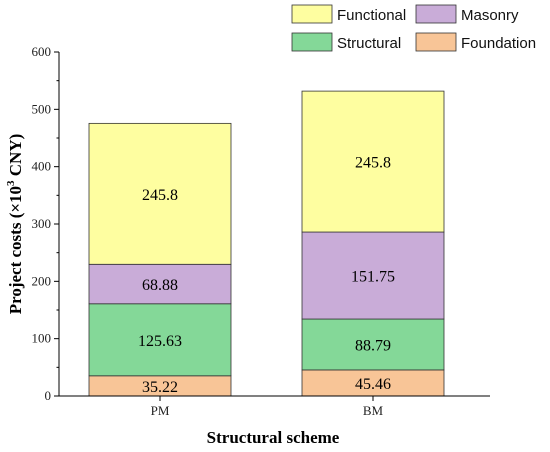 The image size is (550, 452). Describe the element at coordinates (42, 108) in the screenshot. I see `y-tick-label: 500` at that location.